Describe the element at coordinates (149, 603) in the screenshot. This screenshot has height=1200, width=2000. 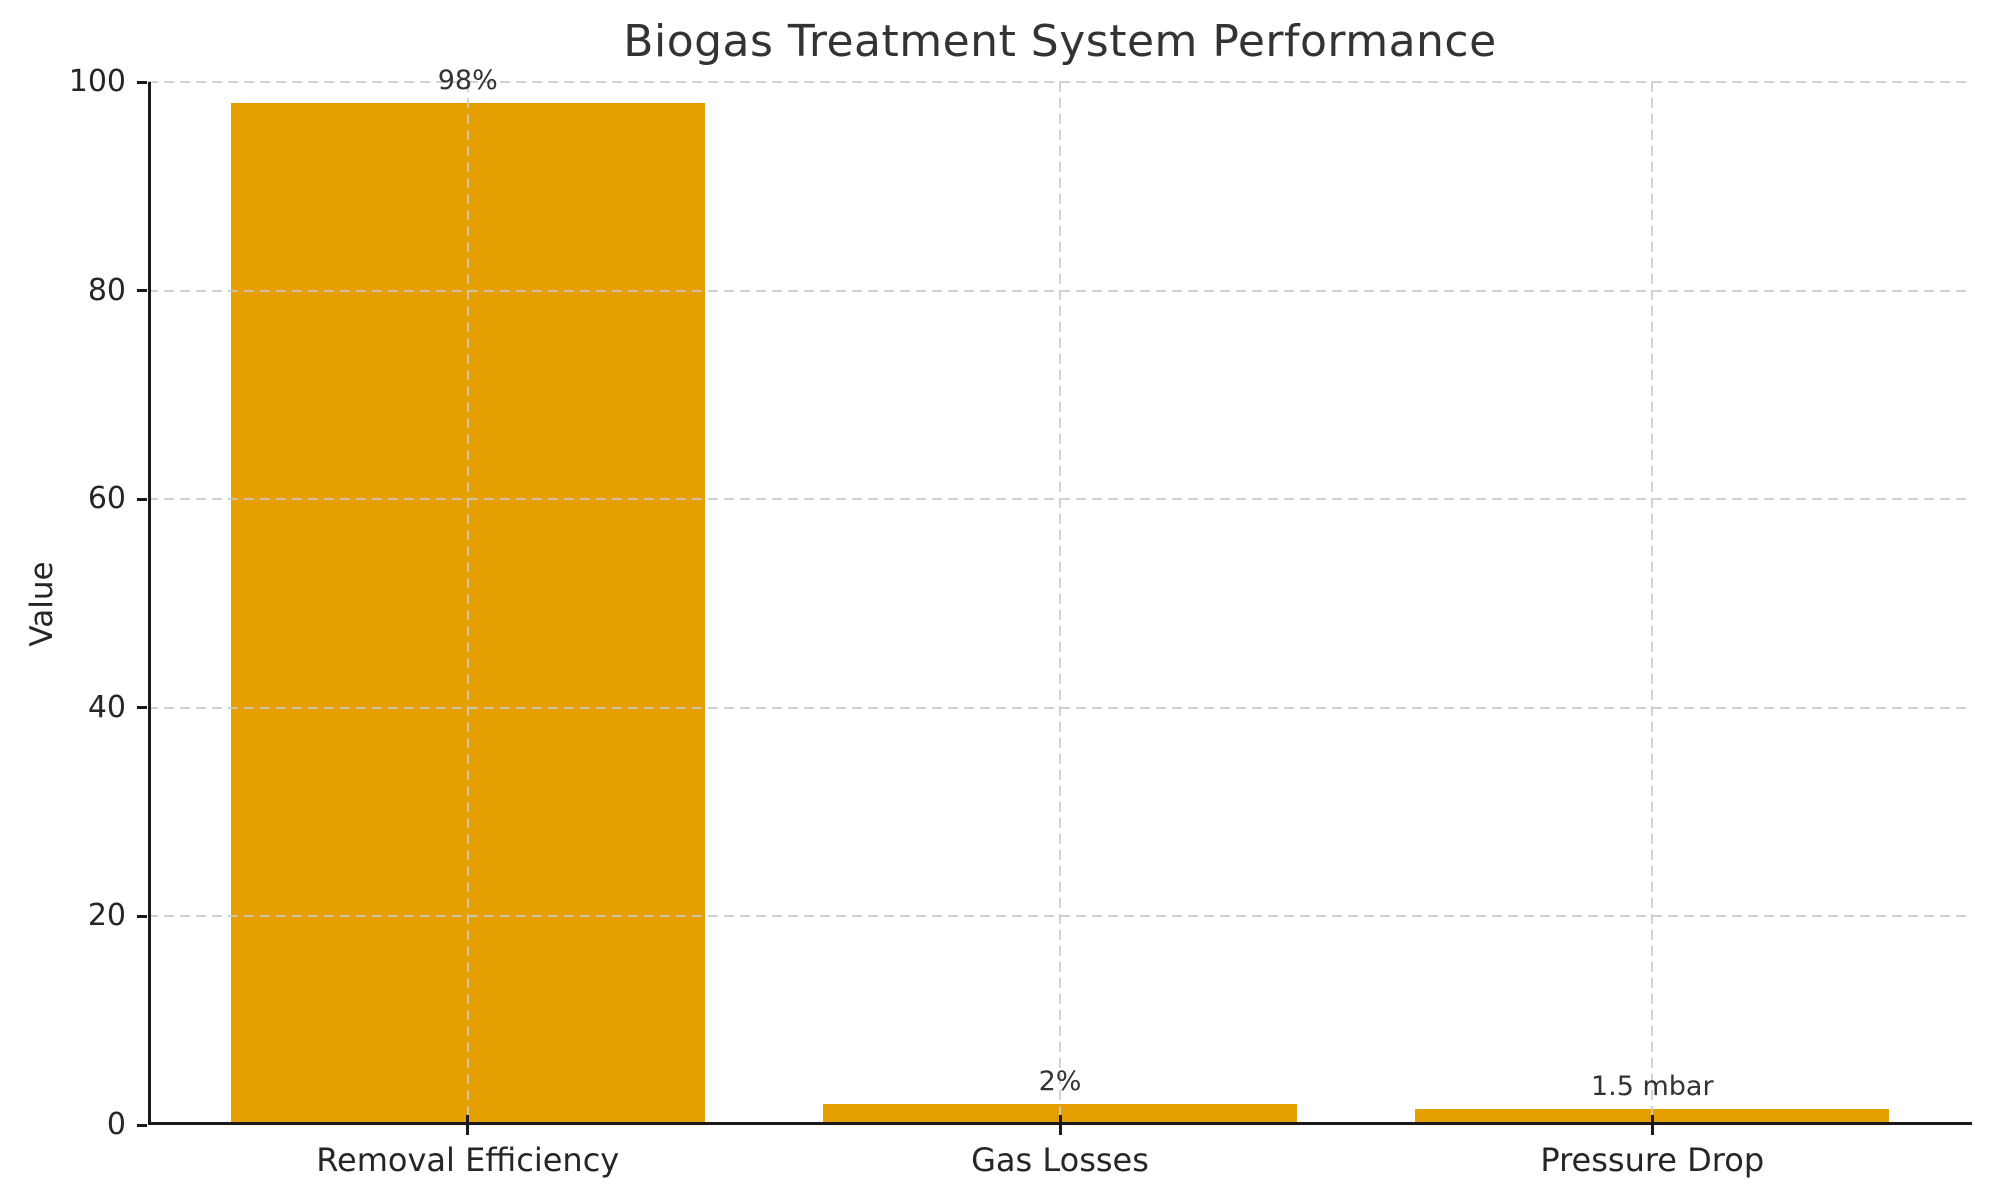
I see `y-axis-spine` at that location.